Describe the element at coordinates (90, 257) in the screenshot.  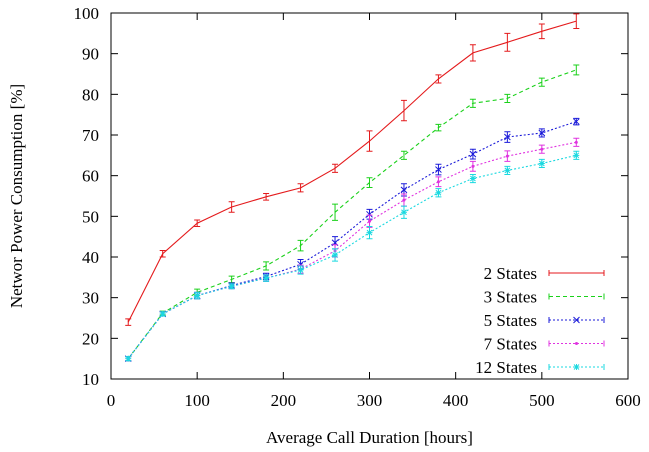
I see `y-tick-label: 40` at that location.